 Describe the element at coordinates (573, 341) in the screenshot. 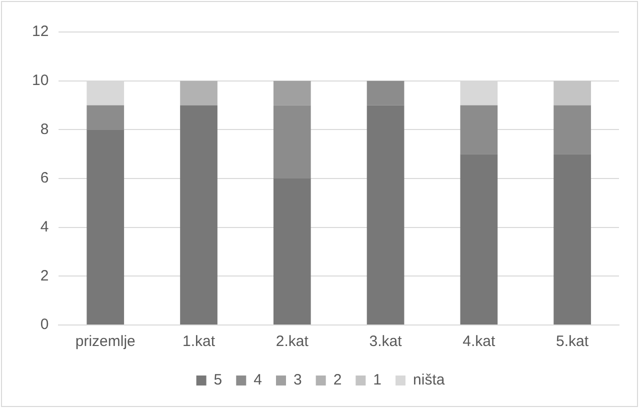

I see `x-tick-label: 5.kat` at that location.